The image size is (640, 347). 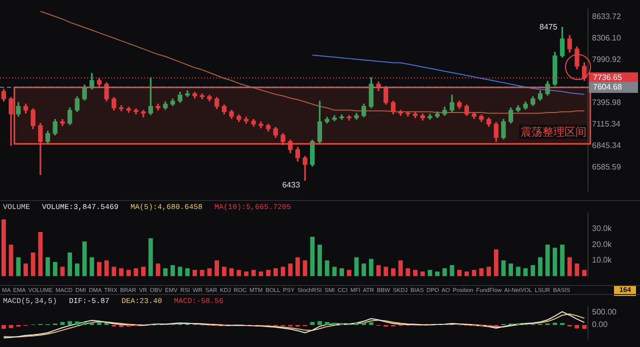 What do you see at coordinates (607, 38) in the screenshot?
I see `y-tick-label: 8306.10` at bounding box center [607, 38].